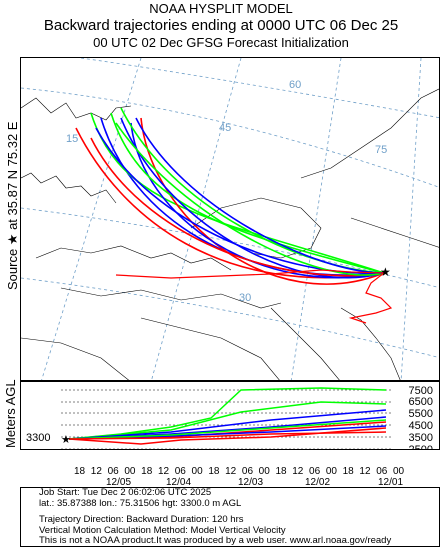 The image size is (442, 548). I want to click on altitude-traces, so click(227, 416).